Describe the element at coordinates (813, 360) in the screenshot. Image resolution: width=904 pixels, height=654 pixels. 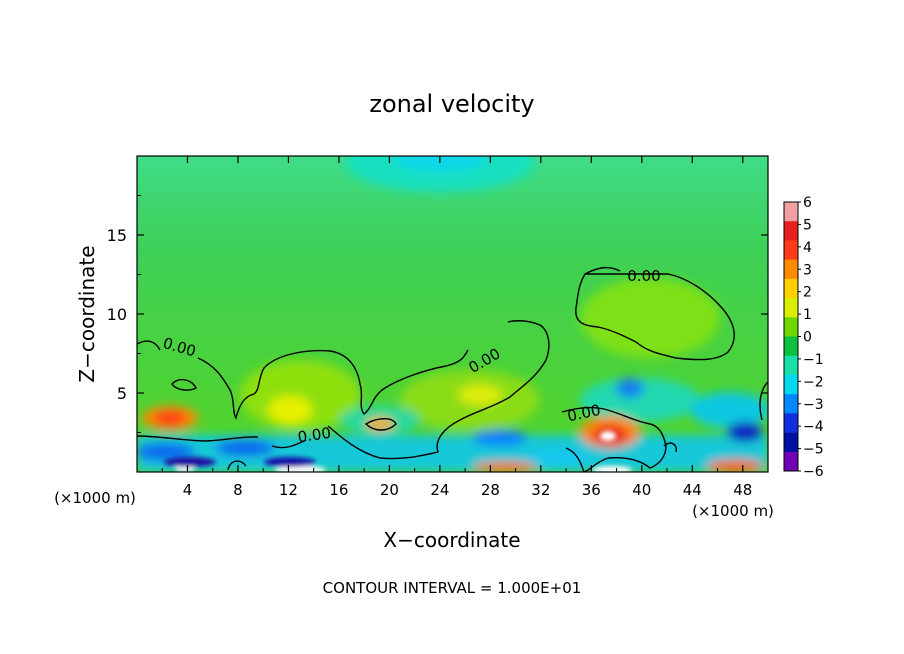
I see `colorbar-label: −1` at that location.